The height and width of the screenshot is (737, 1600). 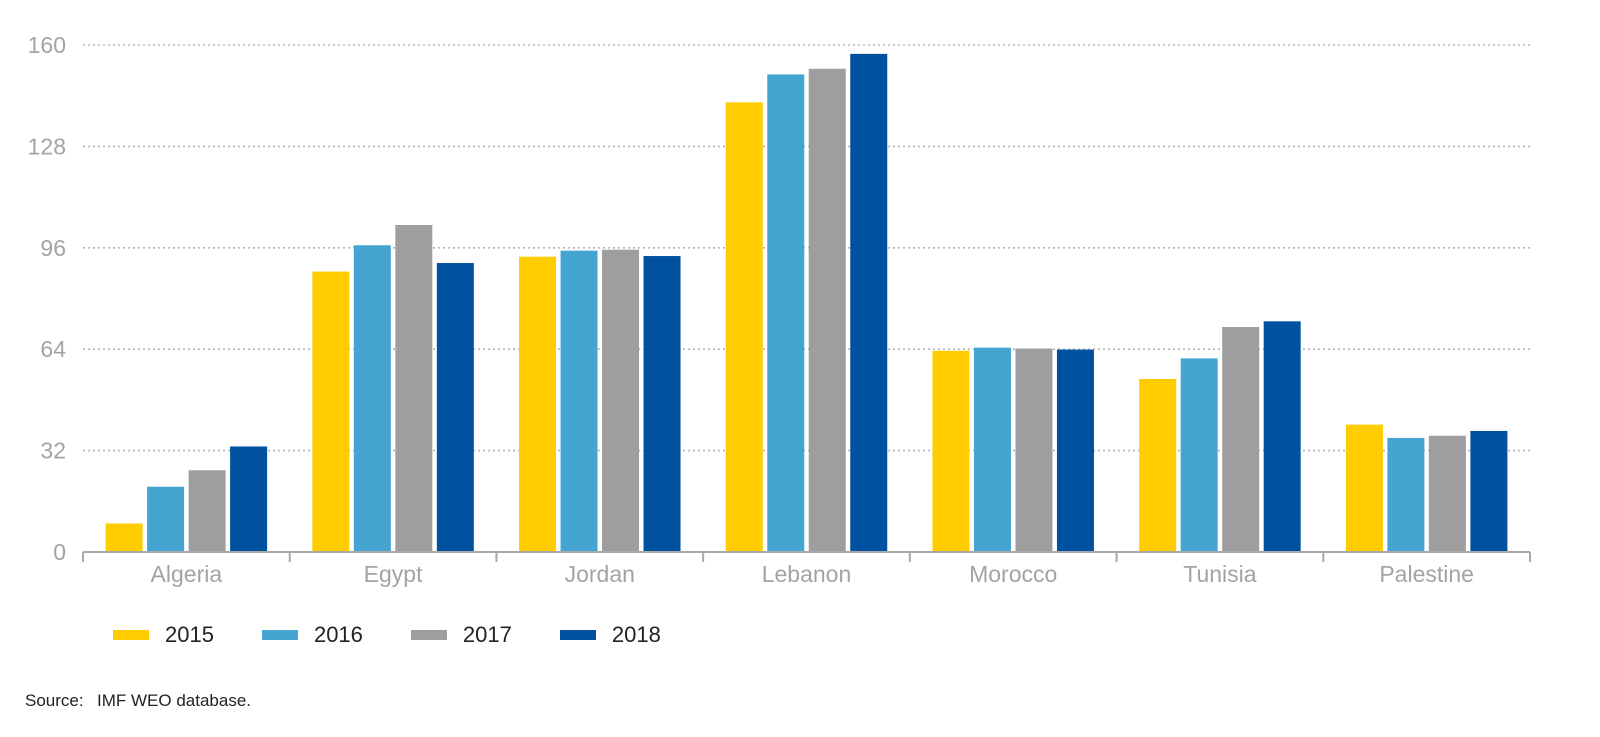 What do you see at coordinates (54, 700) in the screenshot?
I see `source-prefix: Source:` at bounding box center [54, 700].